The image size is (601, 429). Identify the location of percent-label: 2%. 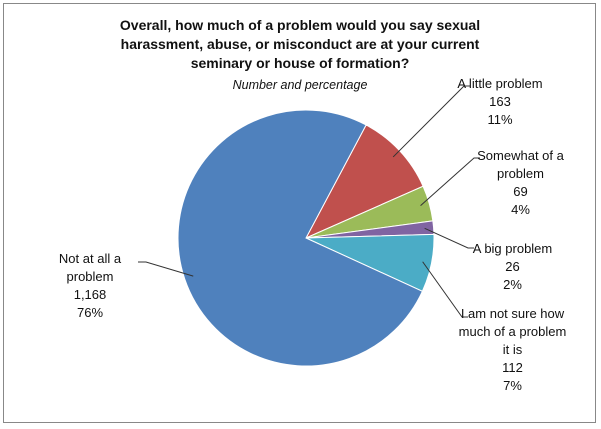
(512, 284).